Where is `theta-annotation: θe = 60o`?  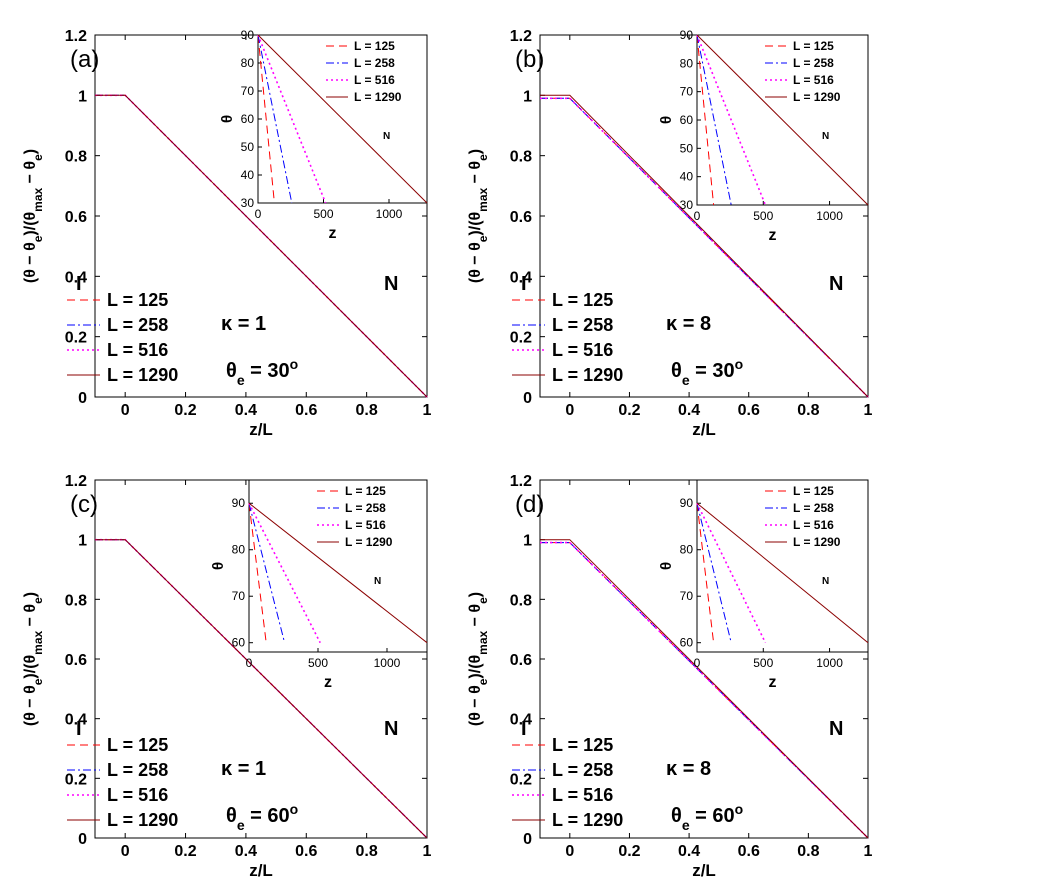
theta-annotation: θe = 60o is located at coordinates (707, 817).